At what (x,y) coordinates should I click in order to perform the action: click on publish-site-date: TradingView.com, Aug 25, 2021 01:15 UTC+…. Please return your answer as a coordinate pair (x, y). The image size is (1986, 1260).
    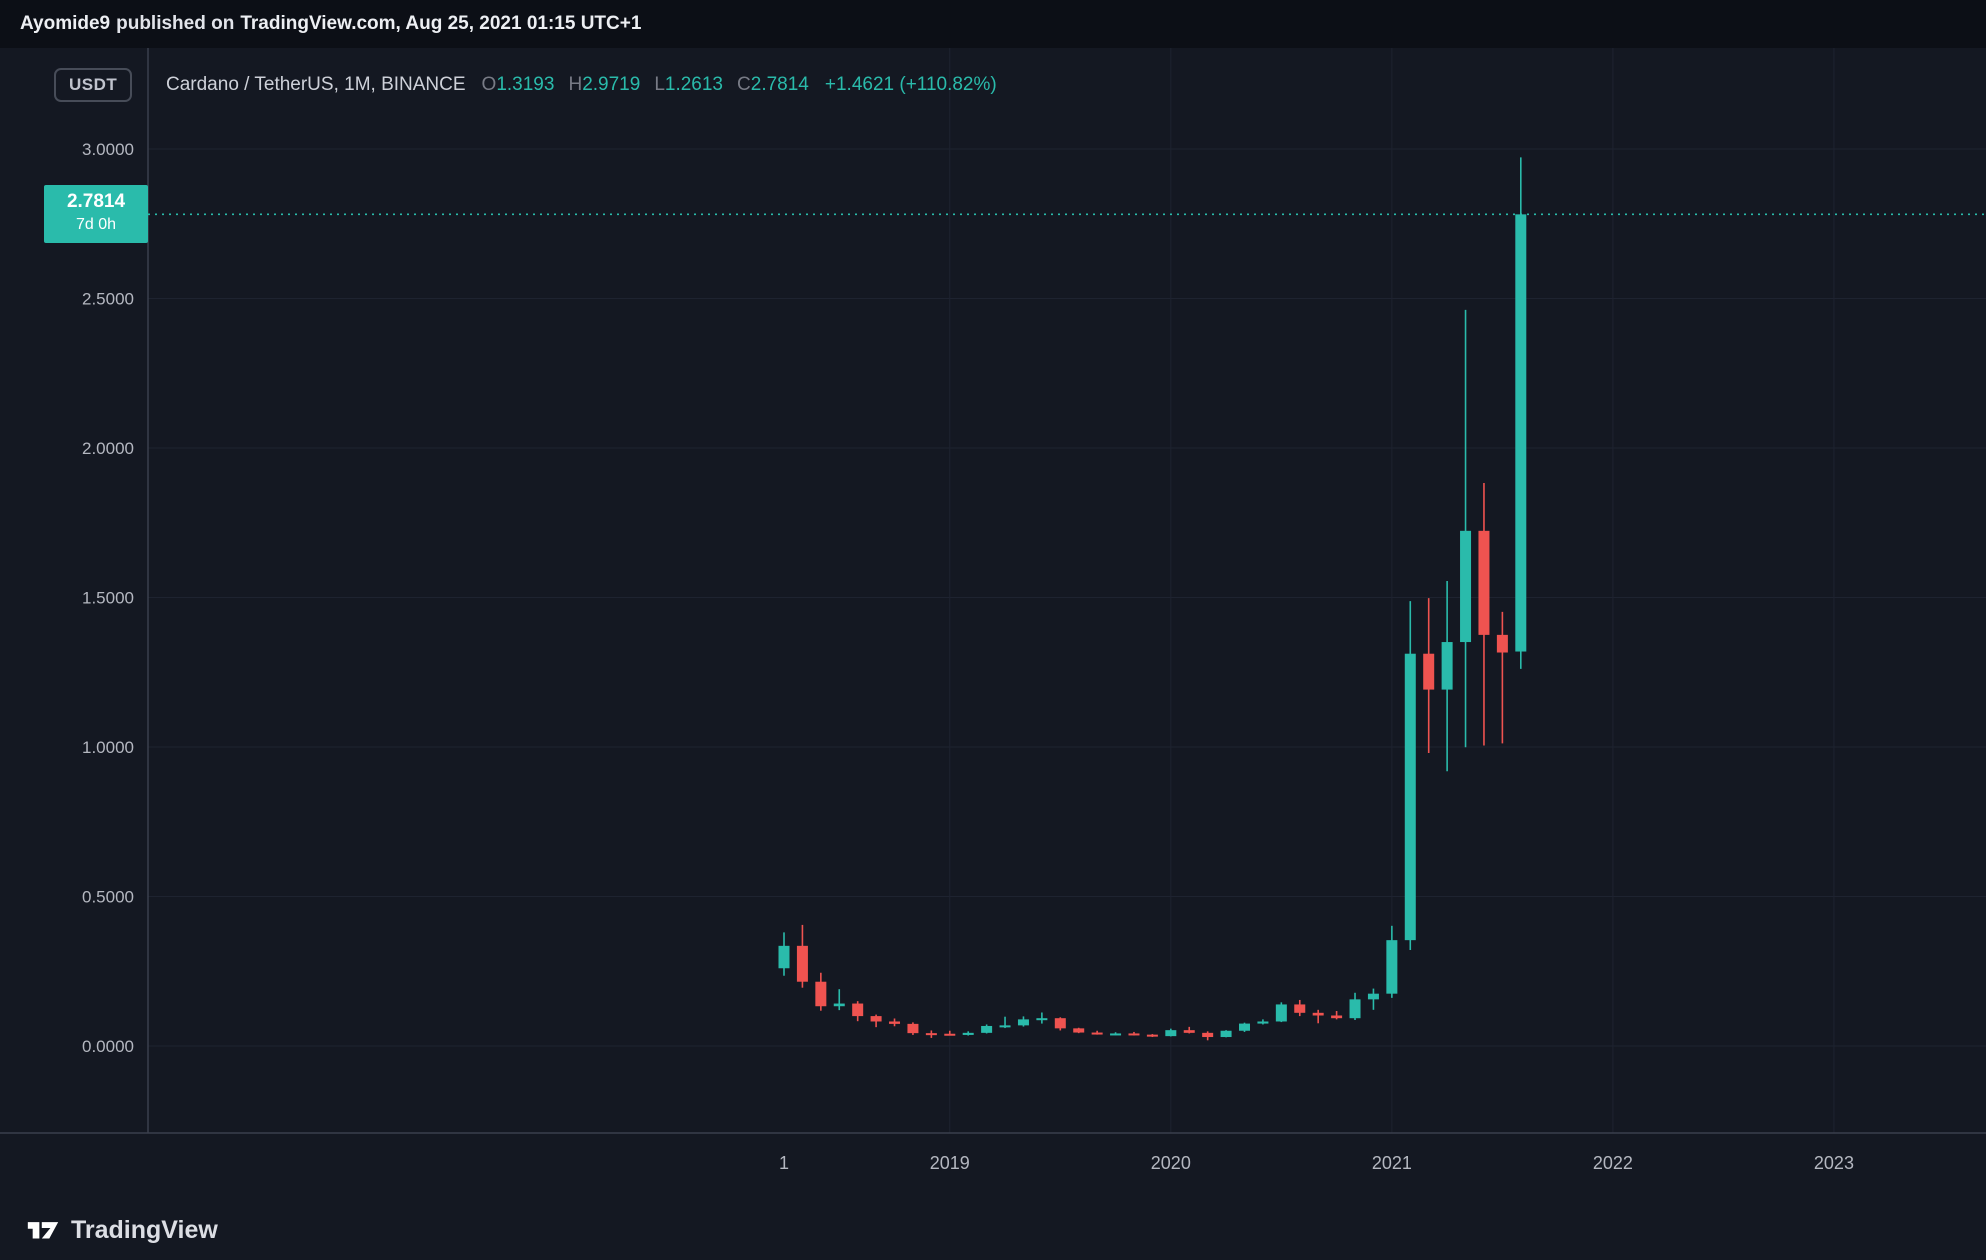
    Looking at the image, I should click on (441, 23).